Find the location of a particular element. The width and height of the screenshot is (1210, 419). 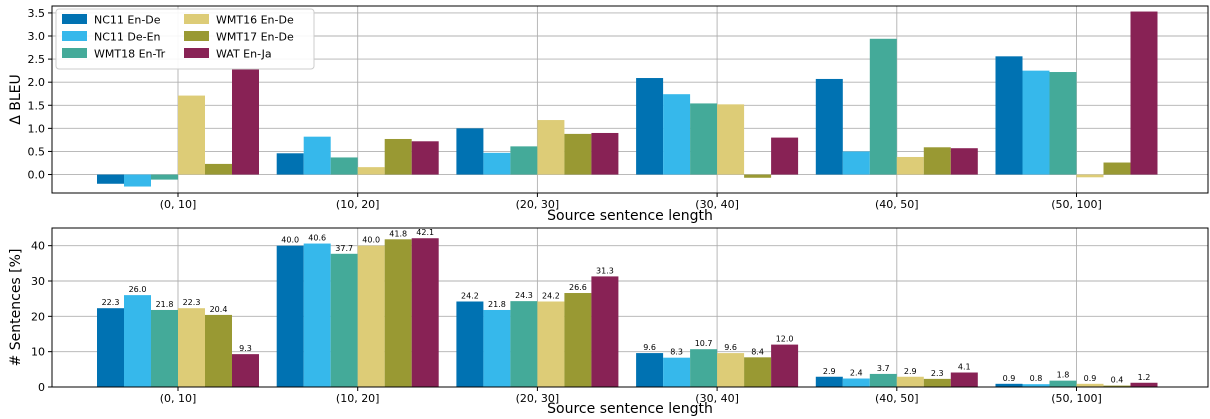

data-label: 41.8 is located at coordinates (398, 233).